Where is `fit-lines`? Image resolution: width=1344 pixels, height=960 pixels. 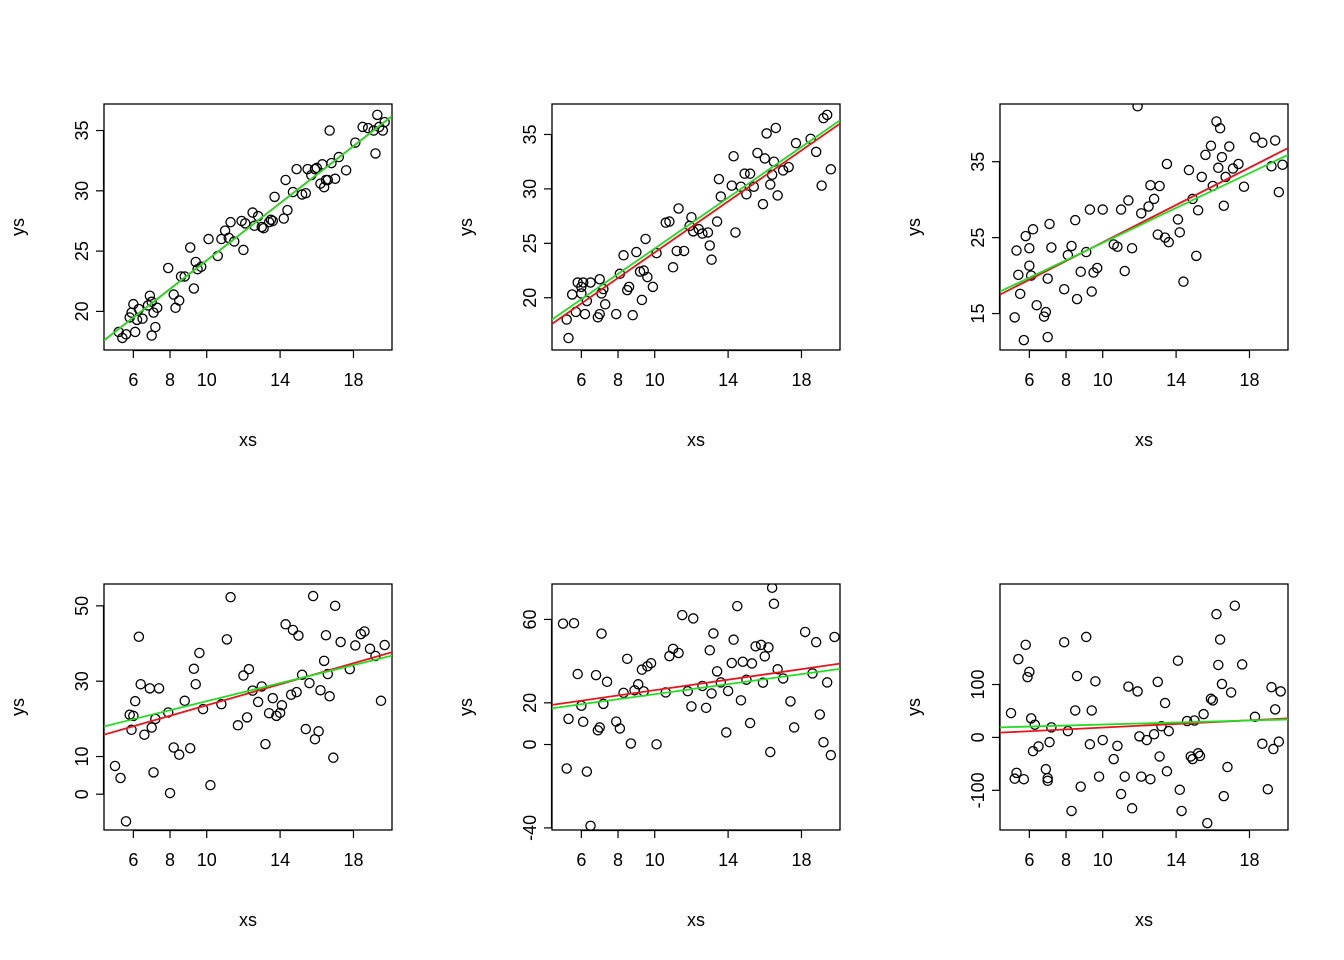 fit-lines is located at coordinates (248, 693).